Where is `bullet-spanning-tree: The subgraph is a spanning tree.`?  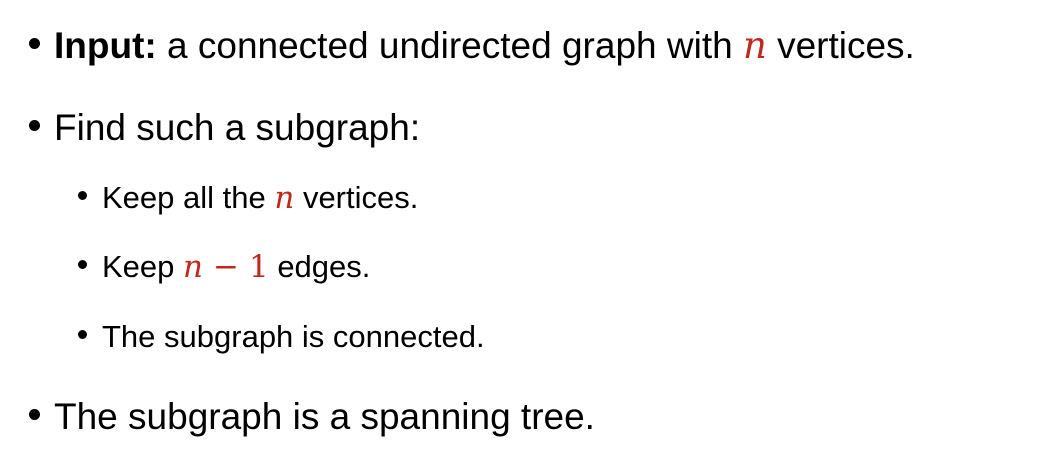
bullet-spanning-tree: The subgraph is a spanning tree. is located at coordinates (312, 417).